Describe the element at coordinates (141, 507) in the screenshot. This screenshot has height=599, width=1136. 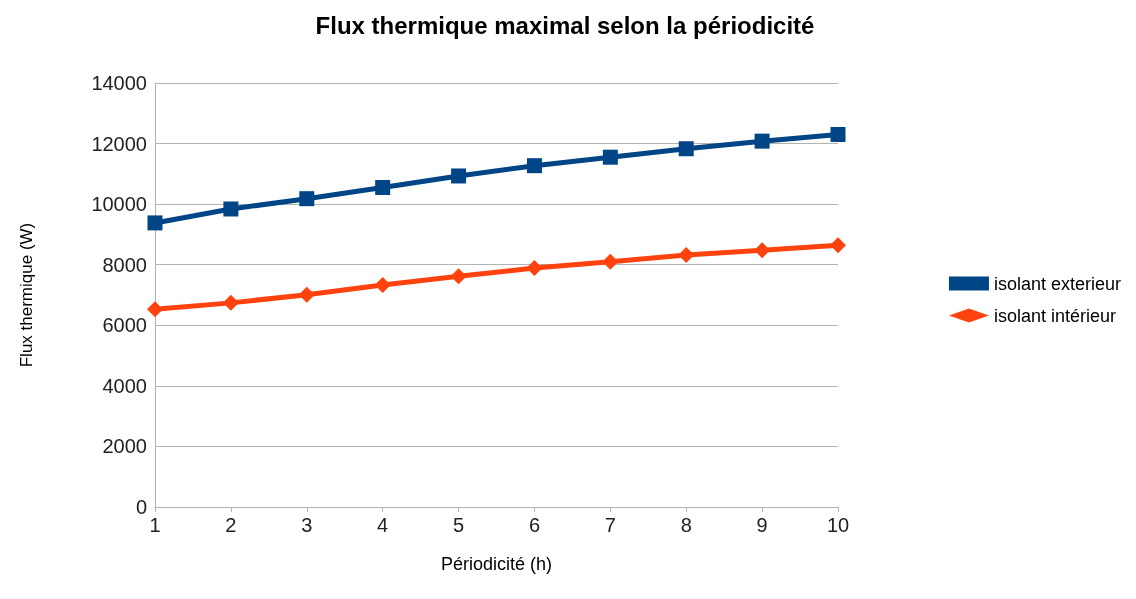
I see `y-tick-label: 0` at that location.